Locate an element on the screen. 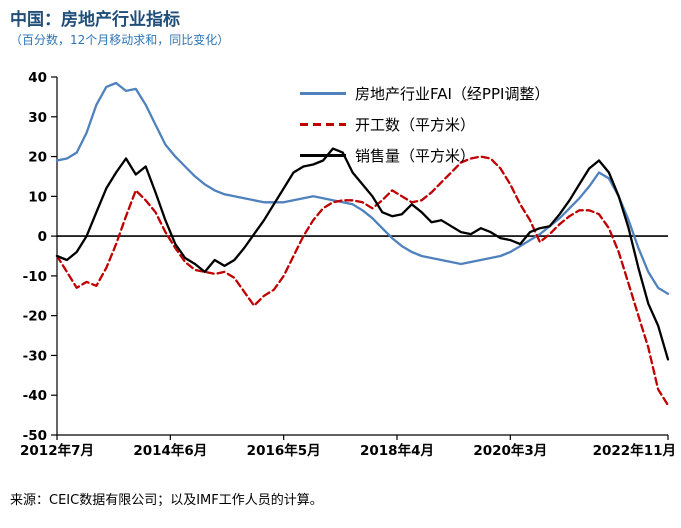  legend-swatch-fai-line is located at coordinates (323, 93).